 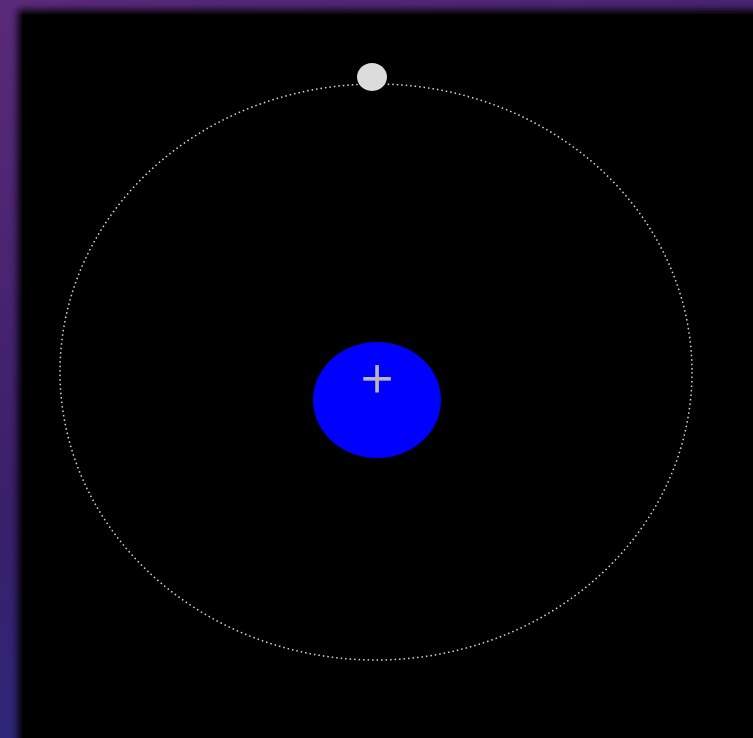 I want to click on nucleus, so click(x=377, y=400).